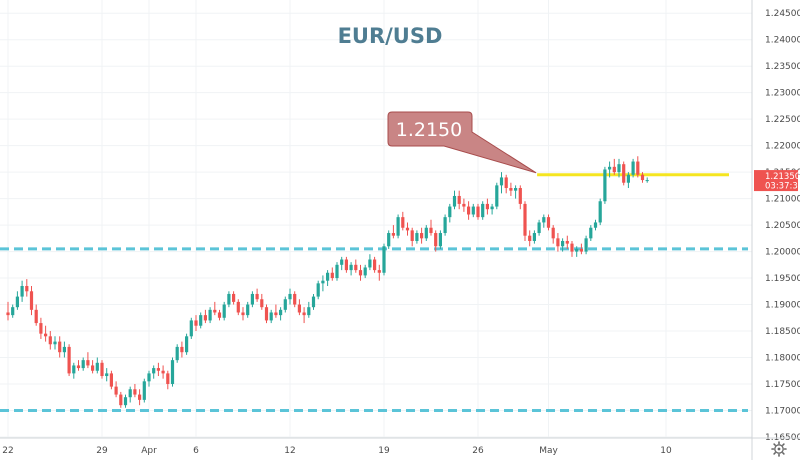  I want to click on x-tick-label: Apr, so click(149, 451).